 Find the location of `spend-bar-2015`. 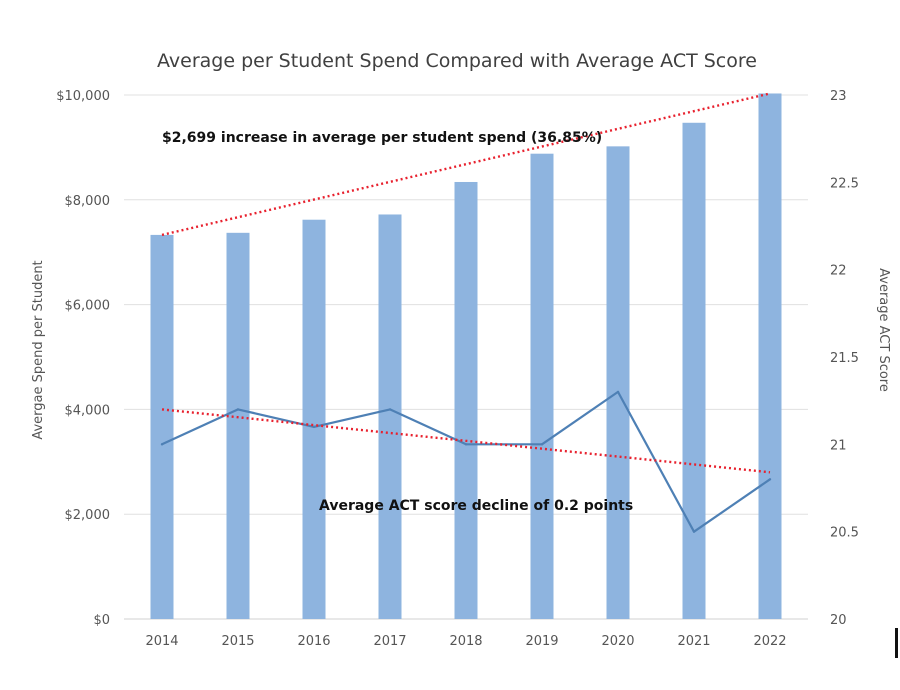

spend-bar-2015 is located at coordinates (238, 425).